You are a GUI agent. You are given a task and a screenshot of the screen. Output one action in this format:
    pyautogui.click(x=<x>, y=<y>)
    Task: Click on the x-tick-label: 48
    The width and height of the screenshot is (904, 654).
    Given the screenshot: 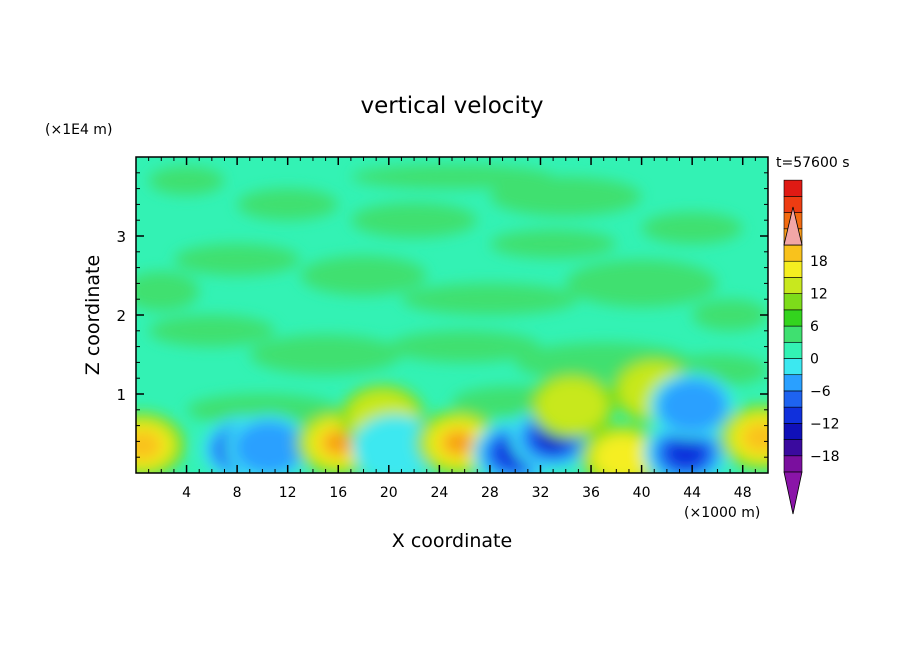 What is the action you would take?
    pyautogui.click(x=743, y=493)
    